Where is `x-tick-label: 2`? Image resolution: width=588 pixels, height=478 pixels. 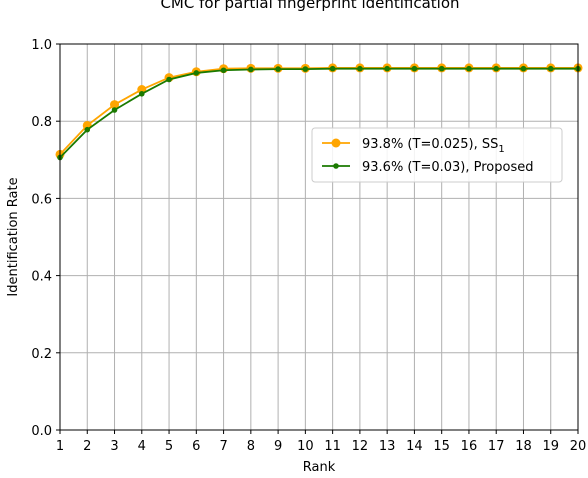 x-tick-label: 2 is located at coordinates (87, 446).